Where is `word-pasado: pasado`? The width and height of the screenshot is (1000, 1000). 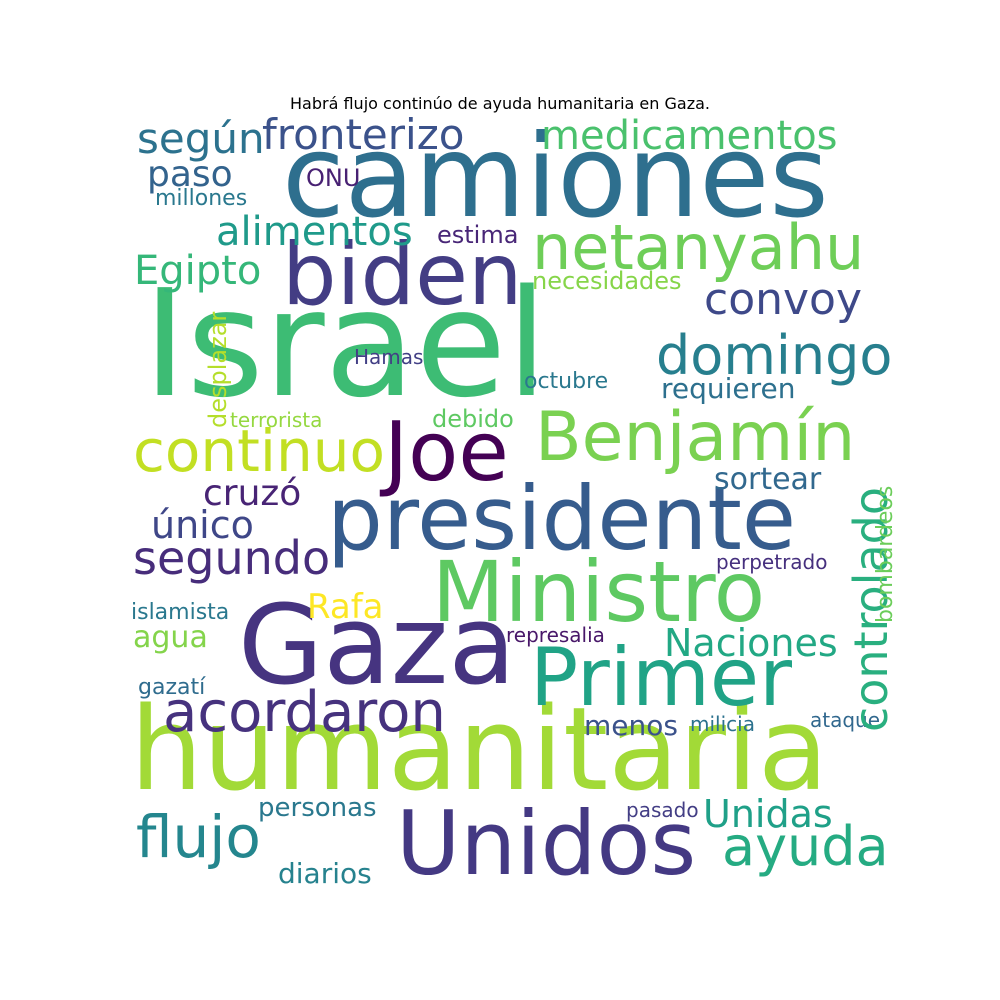 word-pasado: pasado is located at coordinates (662, 810).